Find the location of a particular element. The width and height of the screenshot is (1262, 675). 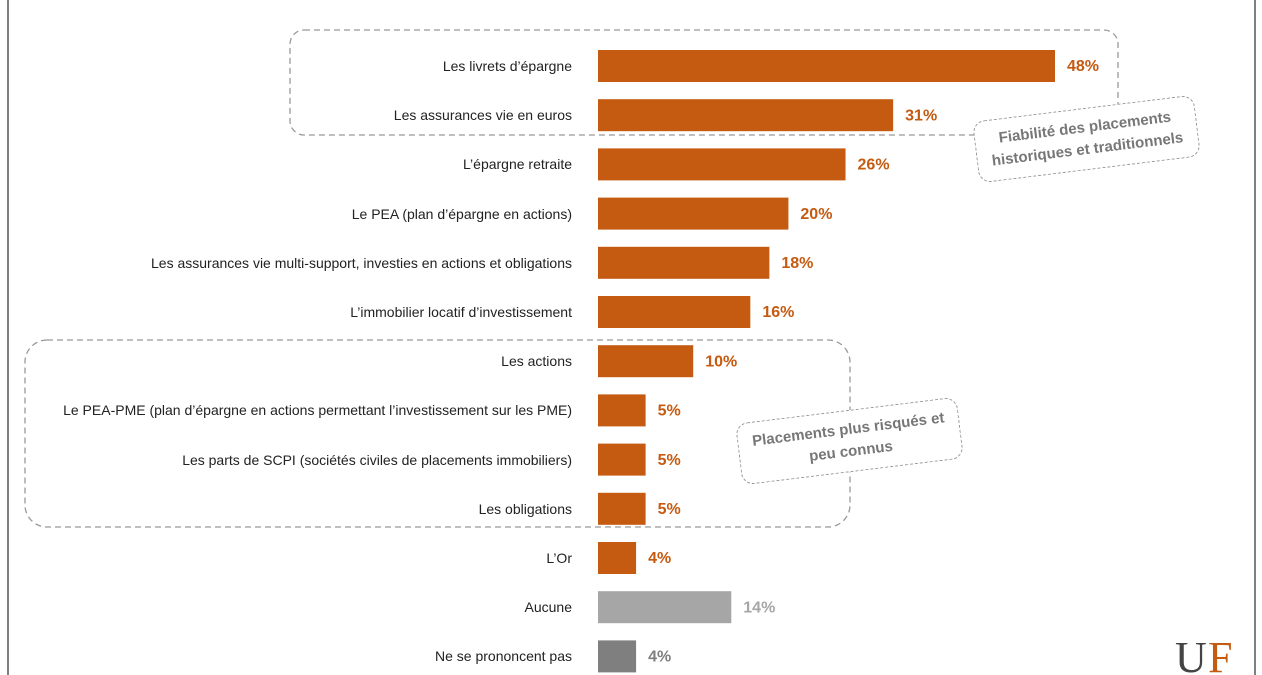

category-label: Les obligations is located at coordinates (525, 508).